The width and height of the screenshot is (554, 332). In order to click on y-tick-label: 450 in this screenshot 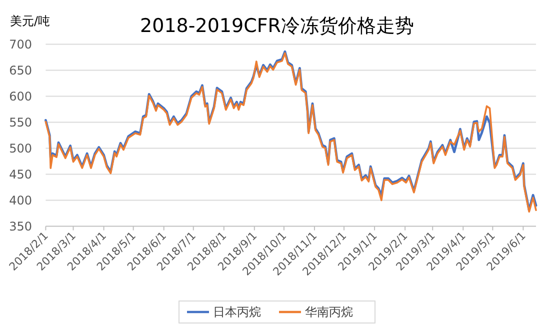, I will do `click(20, 174)`.